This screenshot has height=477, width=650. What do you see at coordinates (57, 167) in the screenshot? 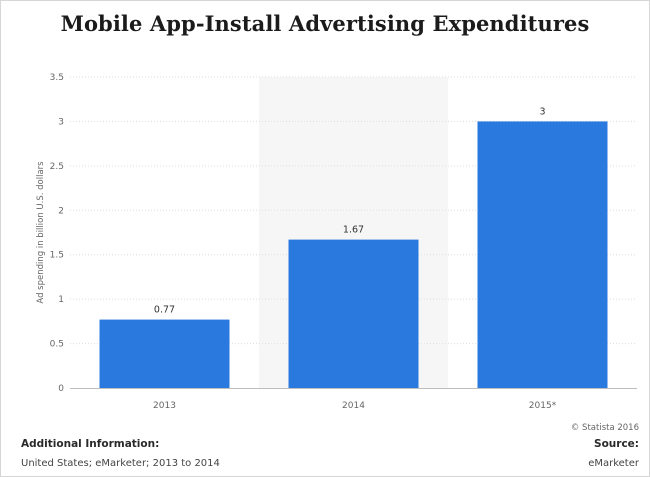
I see `y-tick-label: 2.5` at bounding box center [57, 167].